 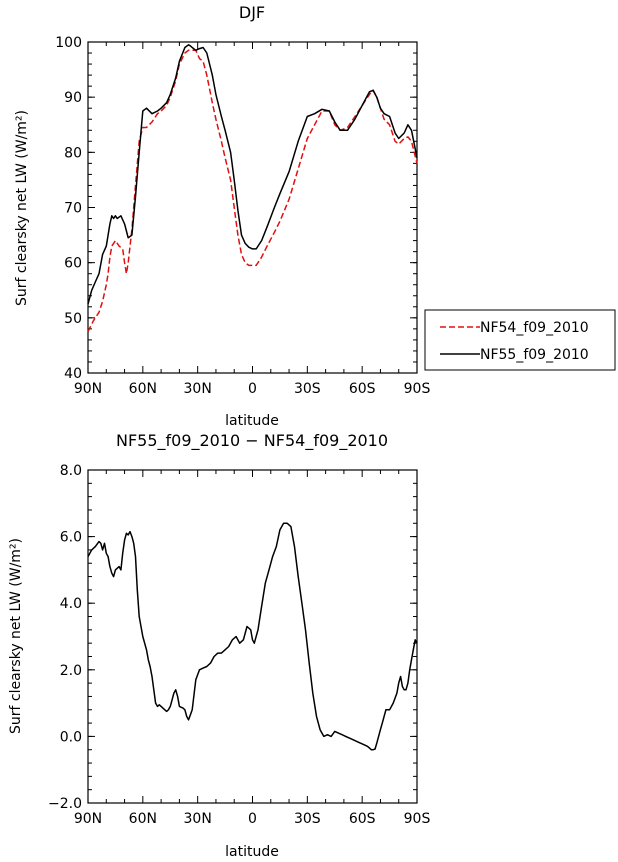 What do you see at coordinates (71, 604) in the screenshot?
I see `y-tick-label: 4.0` at bounding box center [71, 604].